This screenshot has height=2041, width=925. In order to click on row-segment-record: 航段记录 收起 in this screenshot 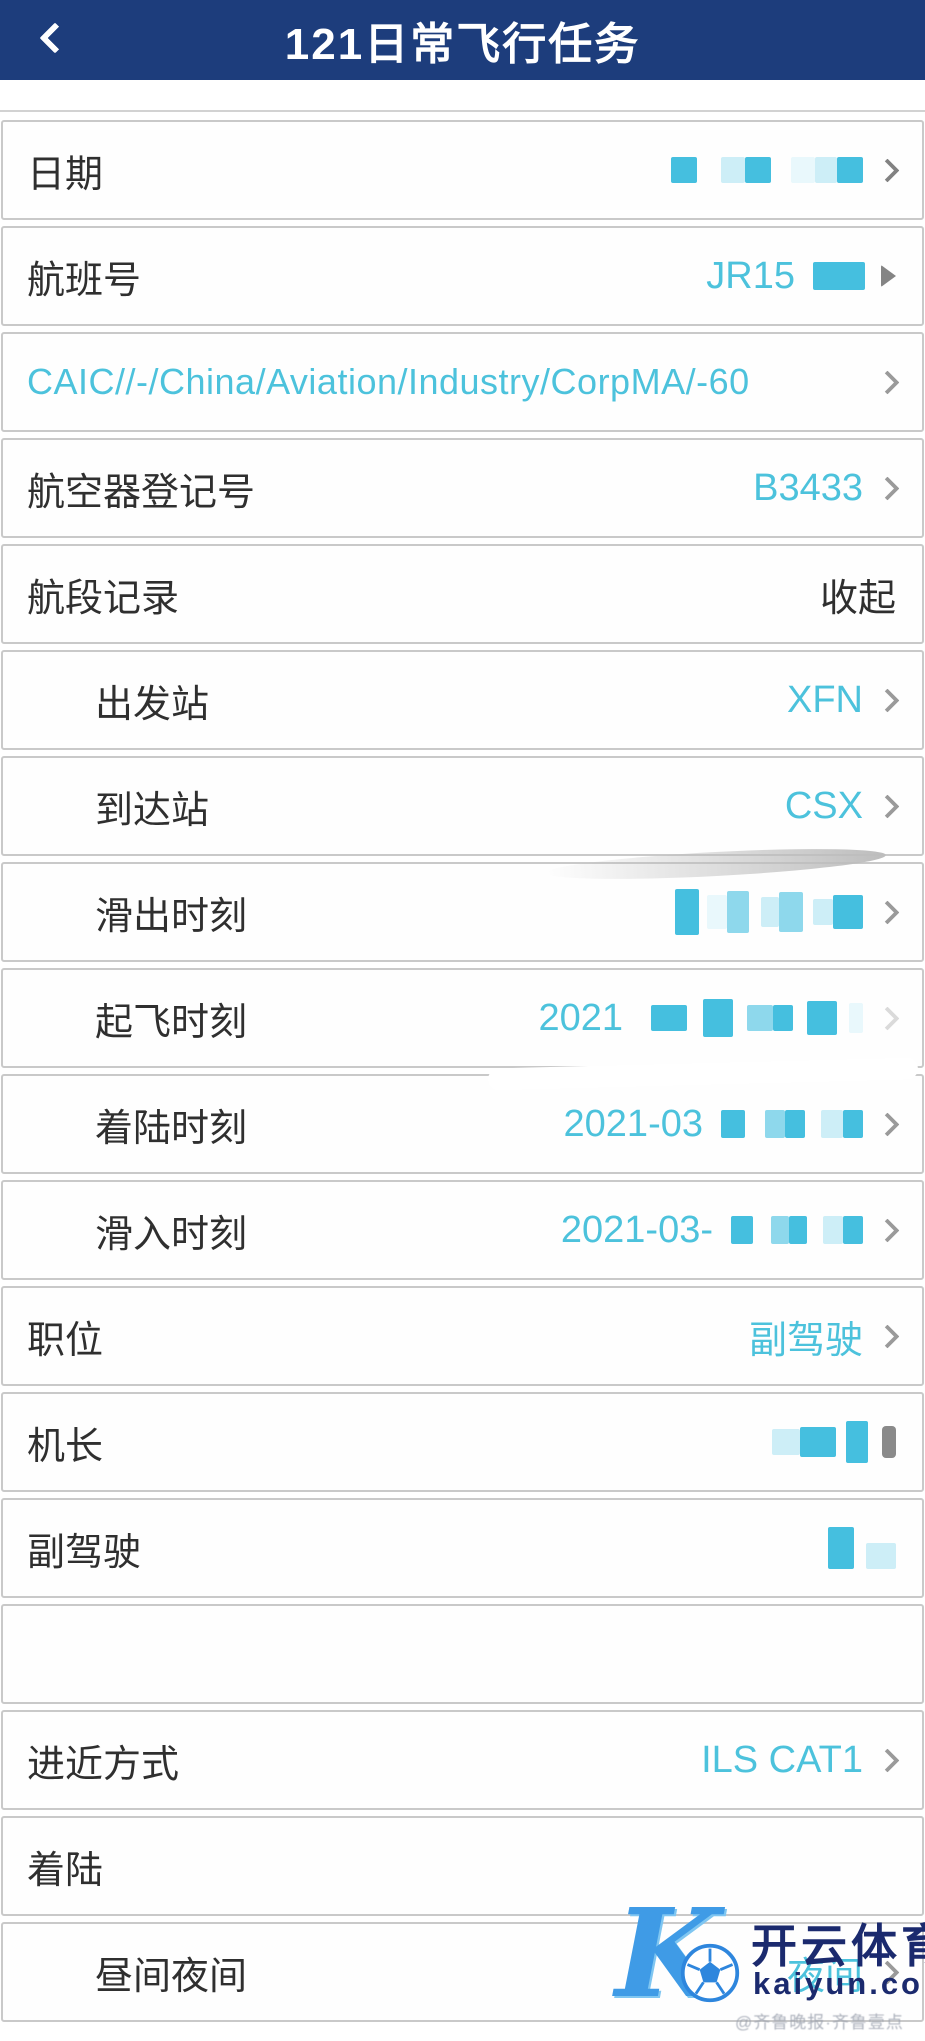, I will do `click(462, 594)`.